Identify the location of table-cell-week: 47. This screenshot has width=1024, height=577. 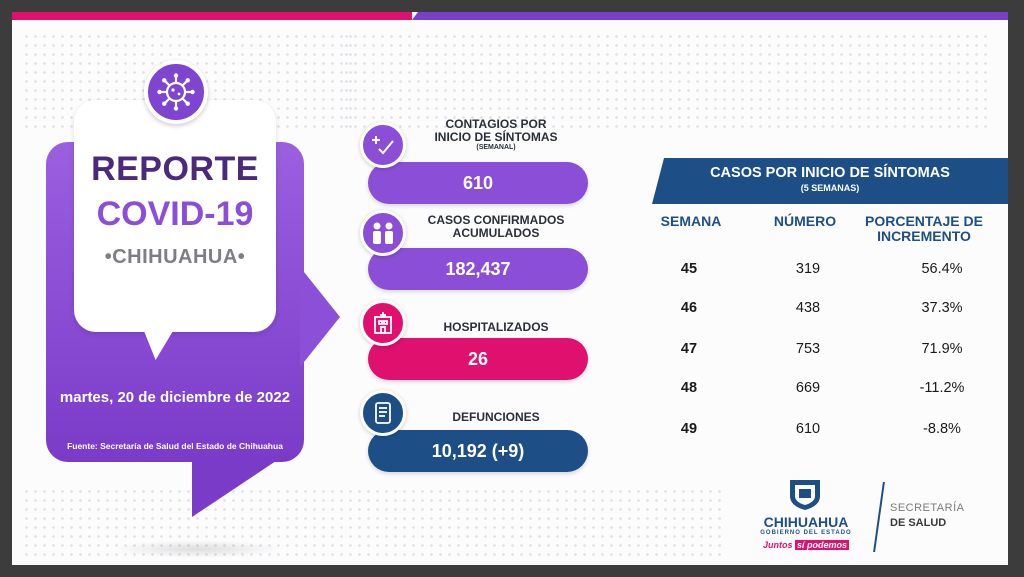
(689, 349).